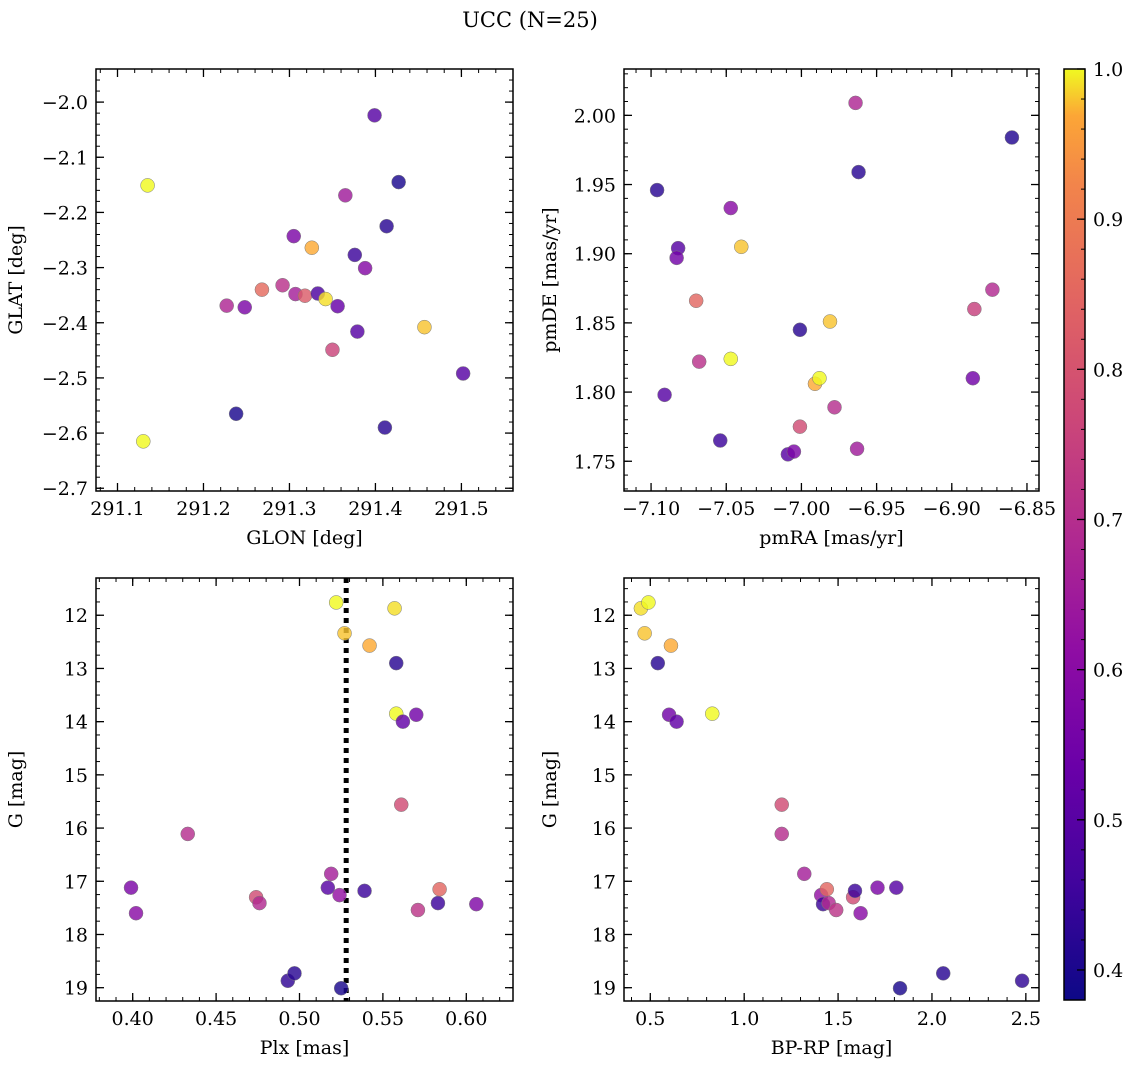  I want to click on x-tick-label: 291.2, so click(203, 509).